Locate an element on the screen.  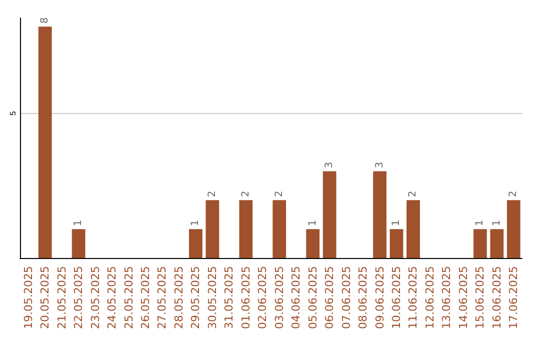
x-tick-label: 19.05.2025 is located at coordinates (28, 298).